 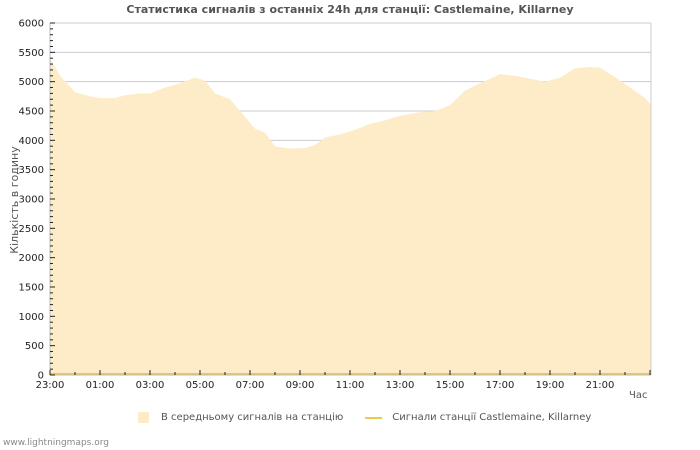 What do you see at coordinates (492, 417) in the screenshot?
I see `legend-station-label: Сигнали станції Castlemaine, Killarney` at bounding box center [492, 417].